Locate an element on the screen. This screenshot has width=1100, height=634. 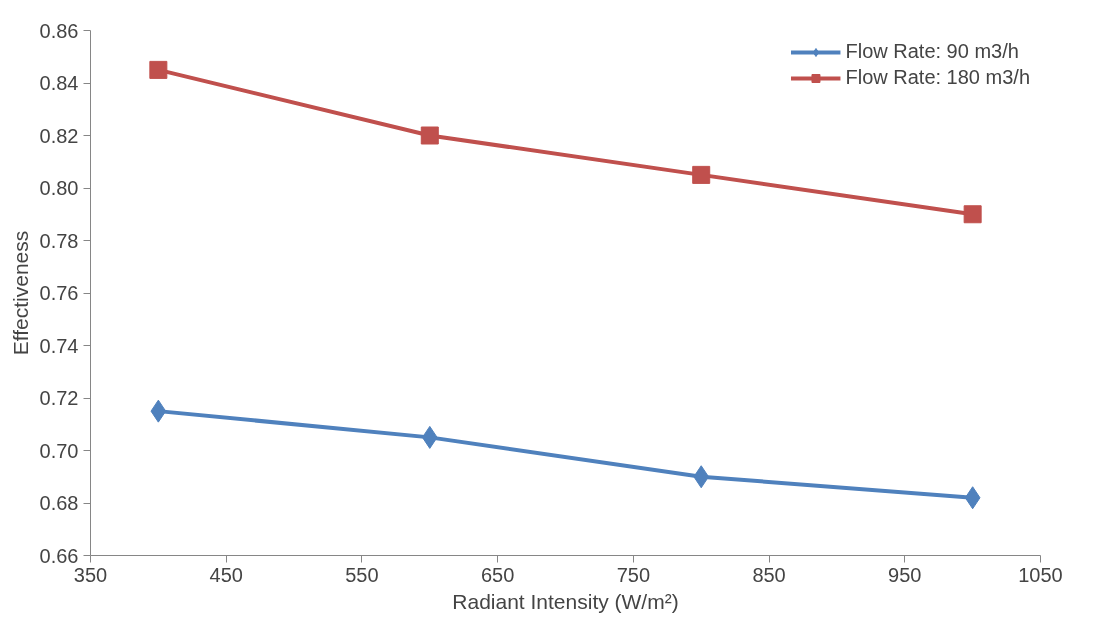
y-tick-label: 0.74 is located at coordinates (59, 345).